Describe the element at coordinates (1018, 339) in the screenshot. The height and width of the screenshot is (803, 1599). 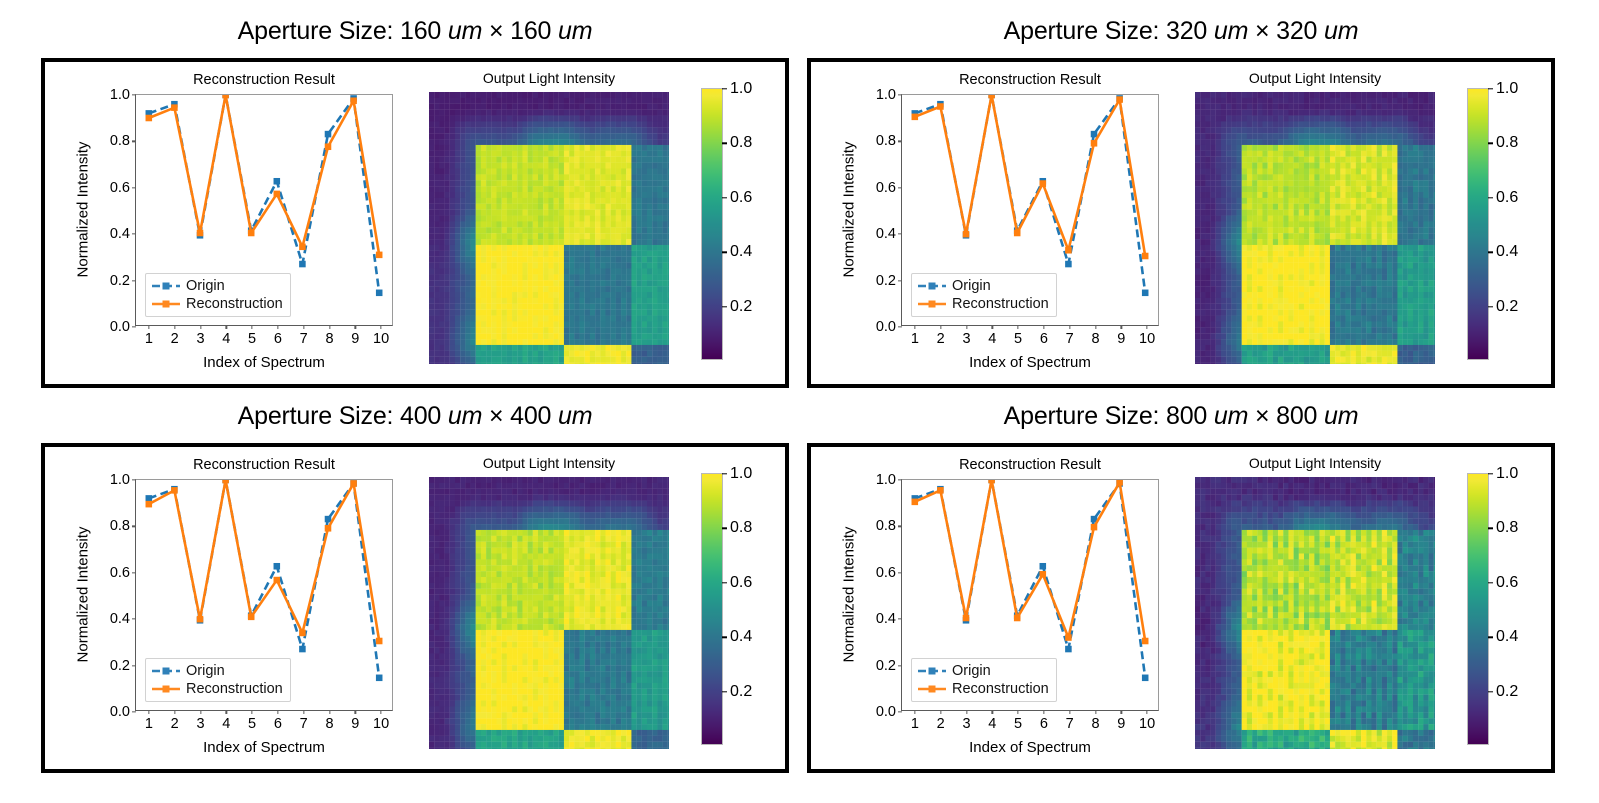
I see `x-tick-label: 5` at that location.